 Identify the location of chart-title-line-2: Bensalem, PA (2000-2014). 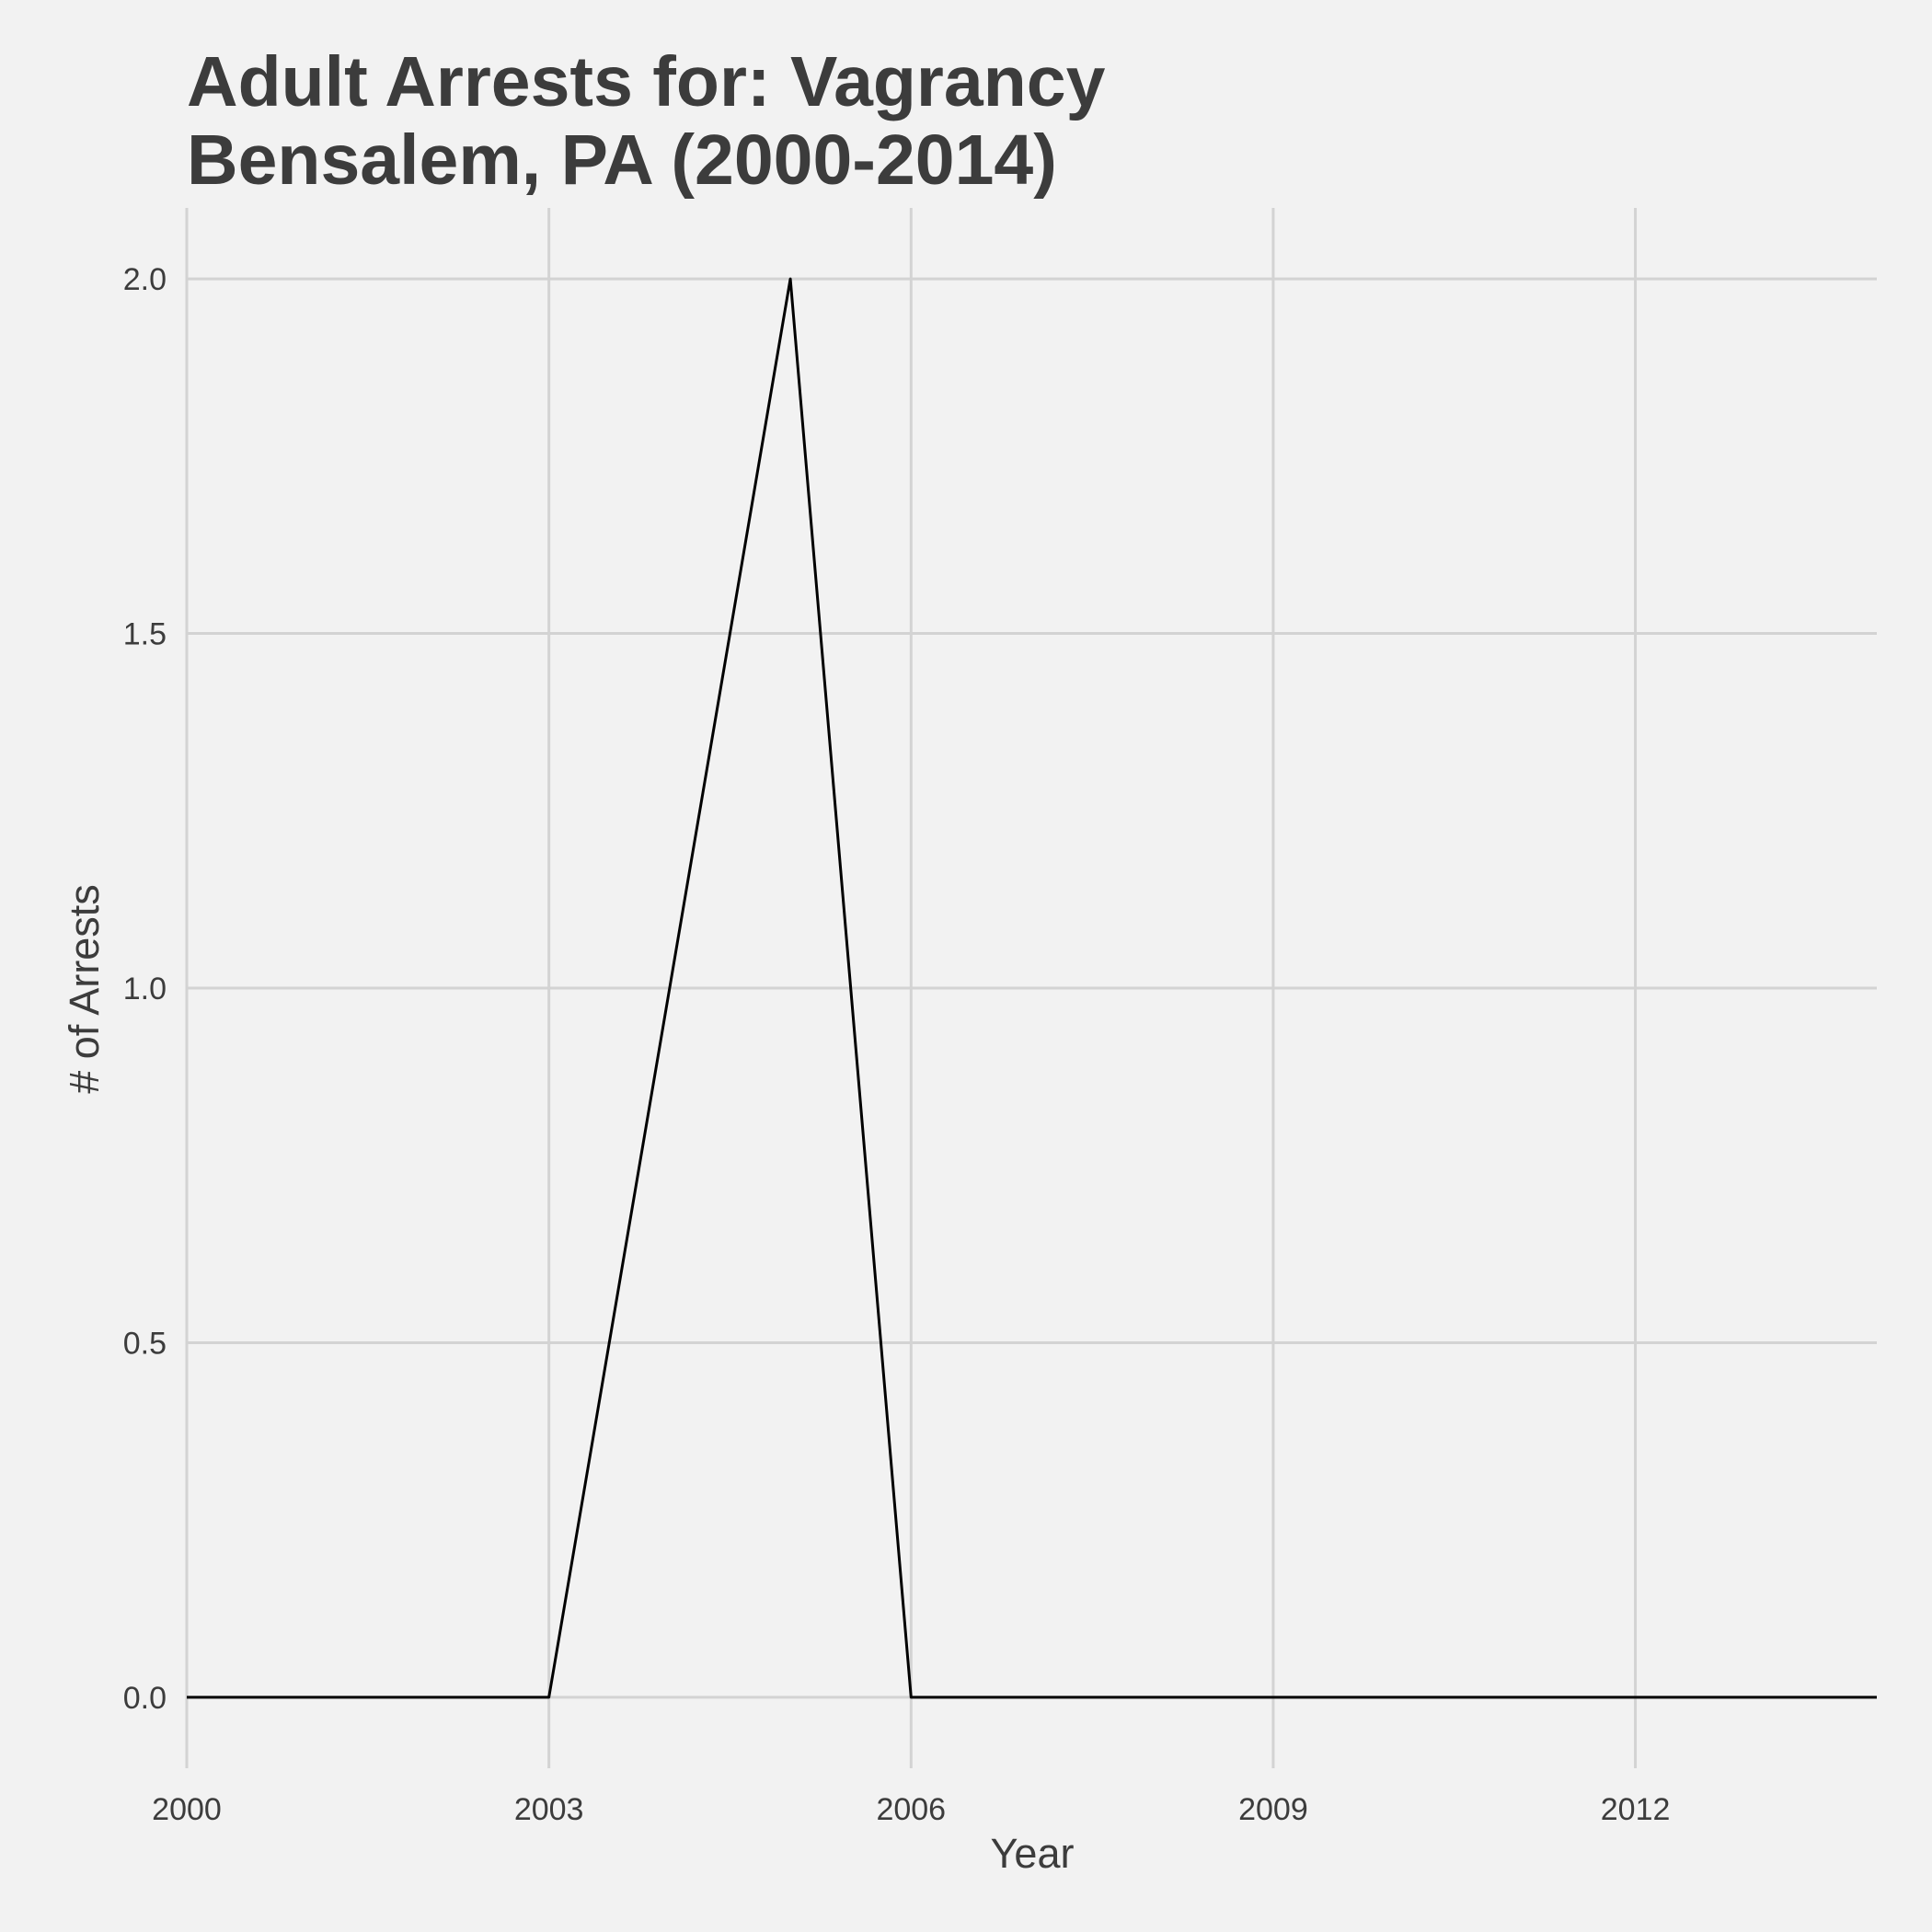
(622, 160).